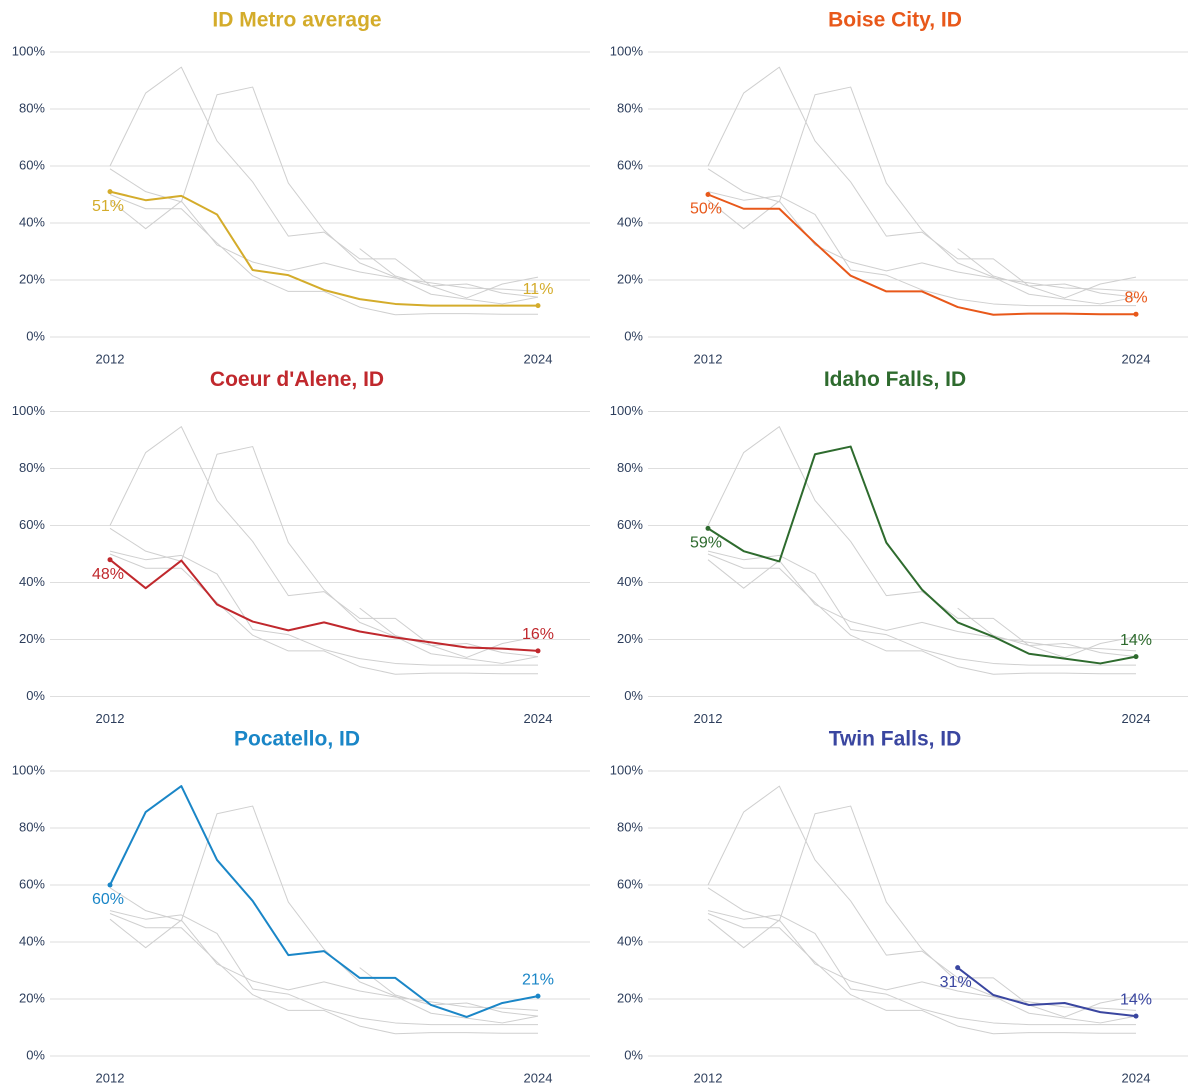  I want to click on panel-title: Boise City, ID, so click(895, 20).